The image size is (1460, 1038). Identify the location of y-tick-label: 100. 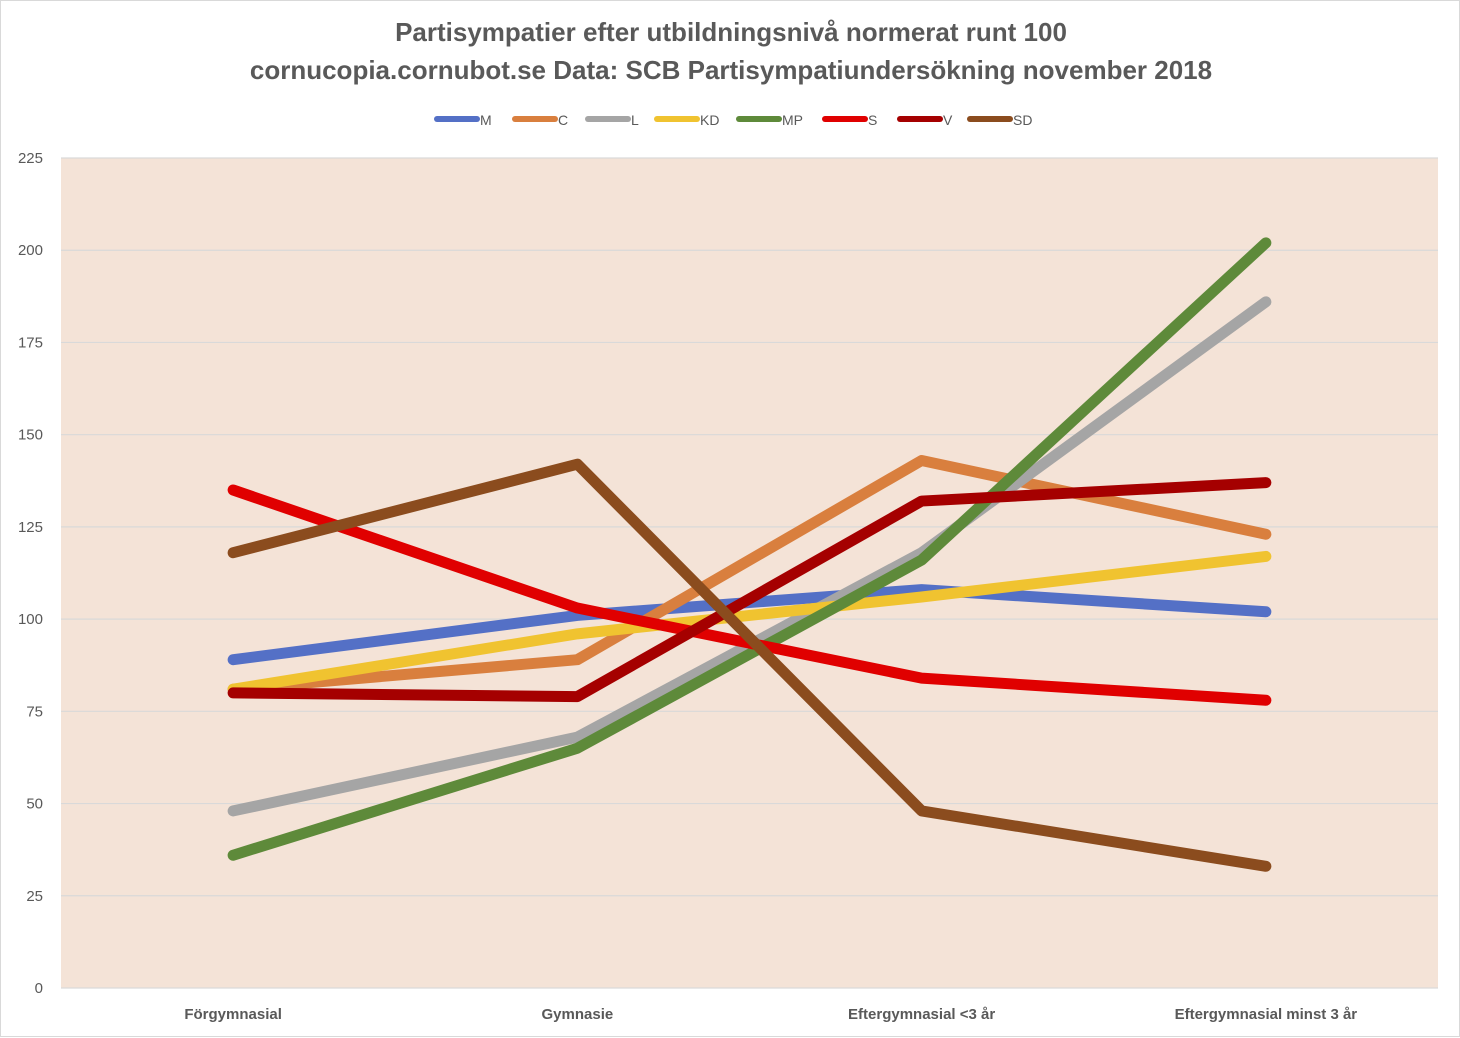
(30, 619).